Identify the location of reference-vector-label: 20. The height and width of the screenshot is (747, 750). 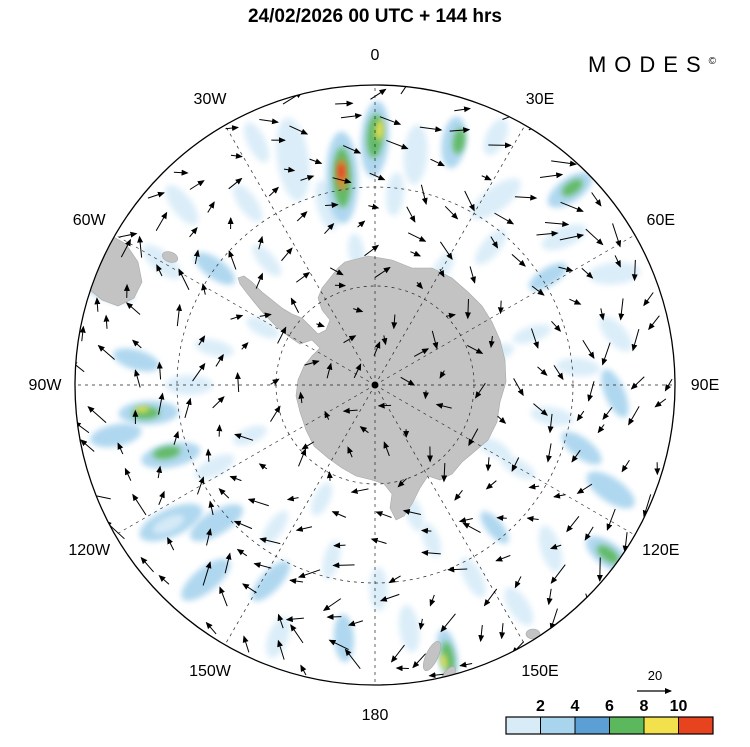
(655, 675).